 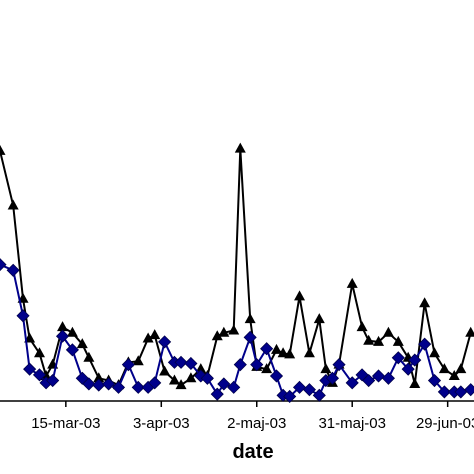 I want to click on x-tick-label: 3-apr-03, so click(x=161, y=423).